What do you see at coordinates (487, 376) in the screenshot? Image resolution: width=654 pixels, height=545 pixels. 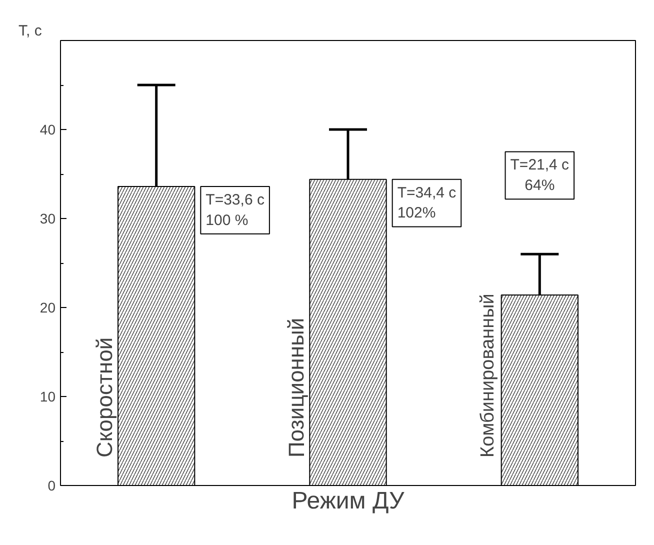 I see `x-tick-label: Комбинированный` at bounding box center [487, 376].